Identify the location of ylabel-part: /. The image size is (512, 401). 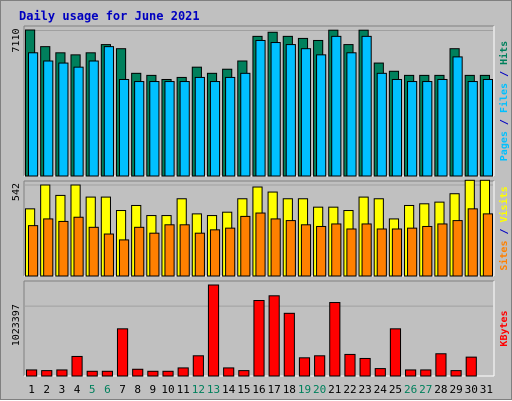
(504, 231).